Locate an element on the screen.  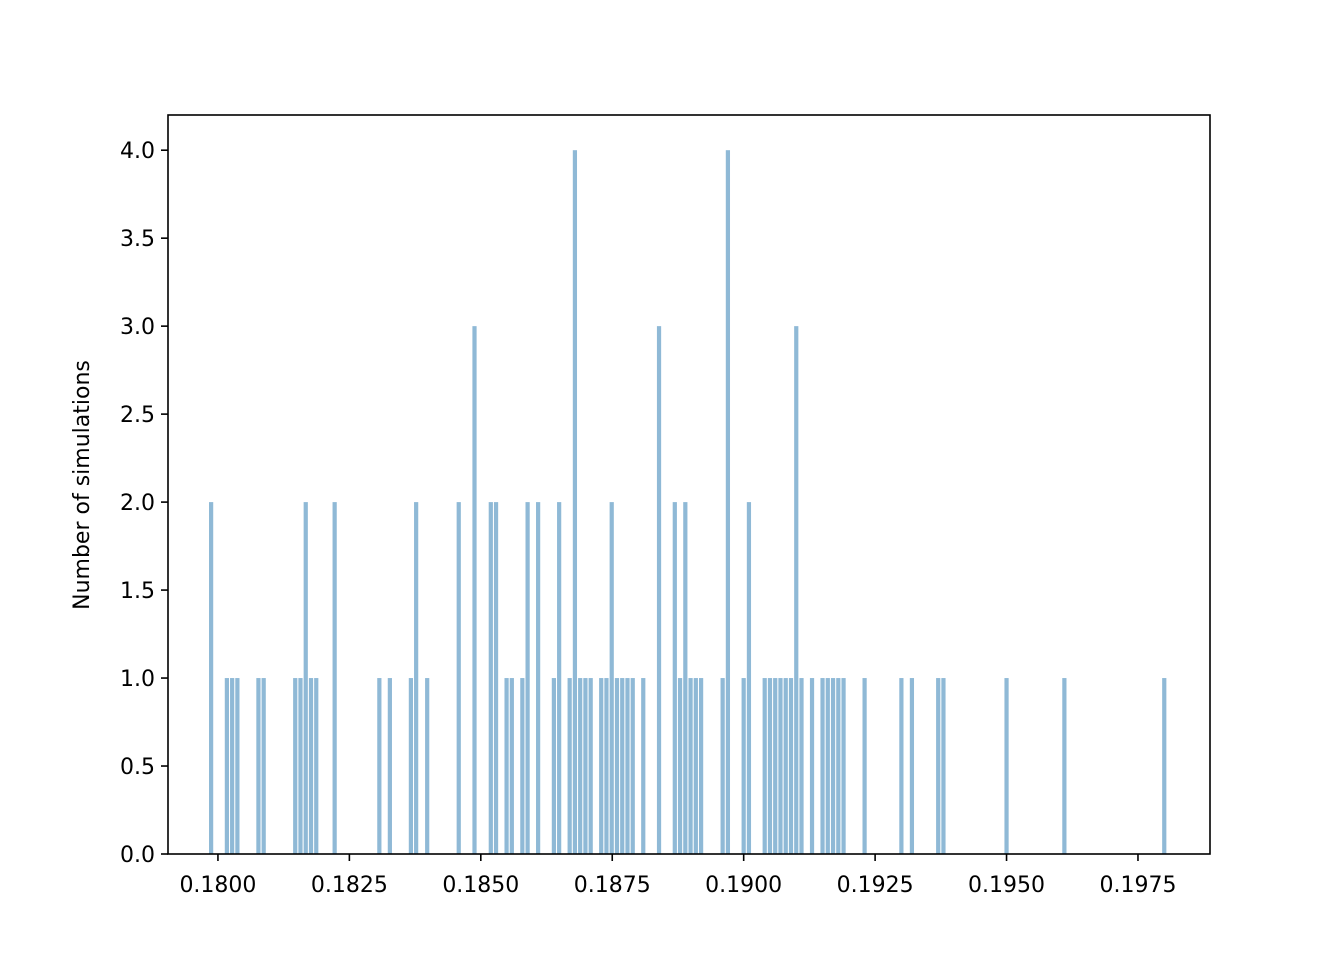
y-tick-label: 2.5 is located at coordinates (137, 415).